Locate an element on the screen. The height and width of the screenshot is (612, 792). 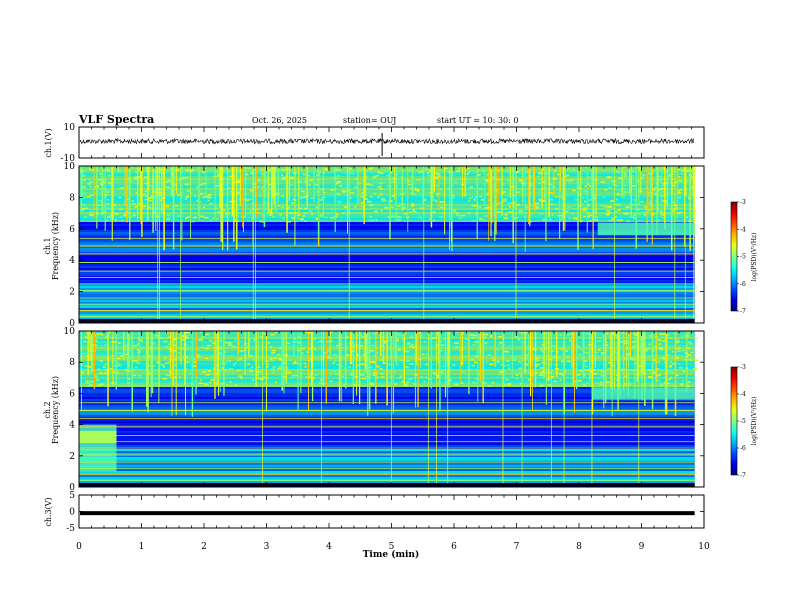
ch1-spectrogram-label: ch.1 is located at coordinates (47, 245).